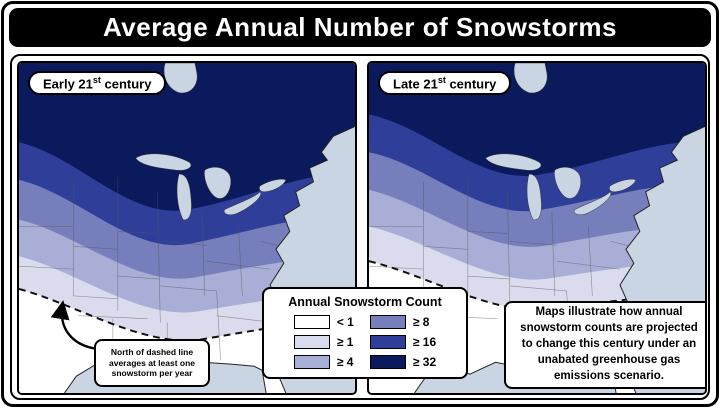  Describe the element at coordinates (73, 325) in the screenshot. I see `north-arrow` at that location.